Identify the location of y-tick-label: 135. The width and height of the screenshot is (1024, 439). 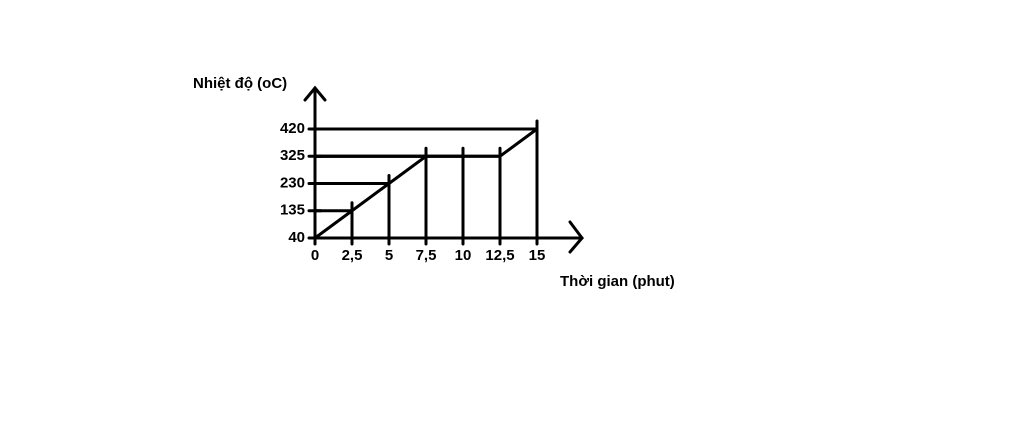
(292, 210).